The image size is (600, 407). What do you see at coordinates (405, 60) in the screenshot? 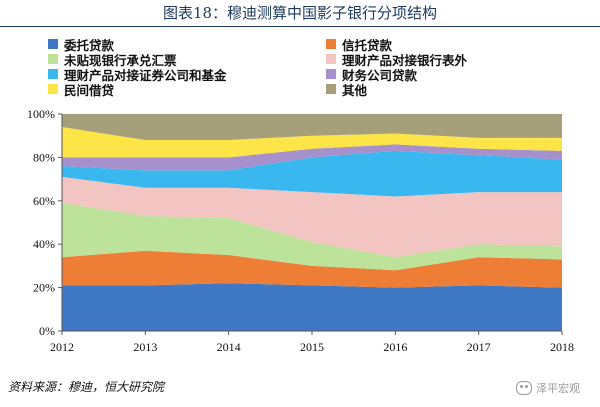
I see `legend-label-3: 理财产品对接银行表外` at bounding box center [405, 60].